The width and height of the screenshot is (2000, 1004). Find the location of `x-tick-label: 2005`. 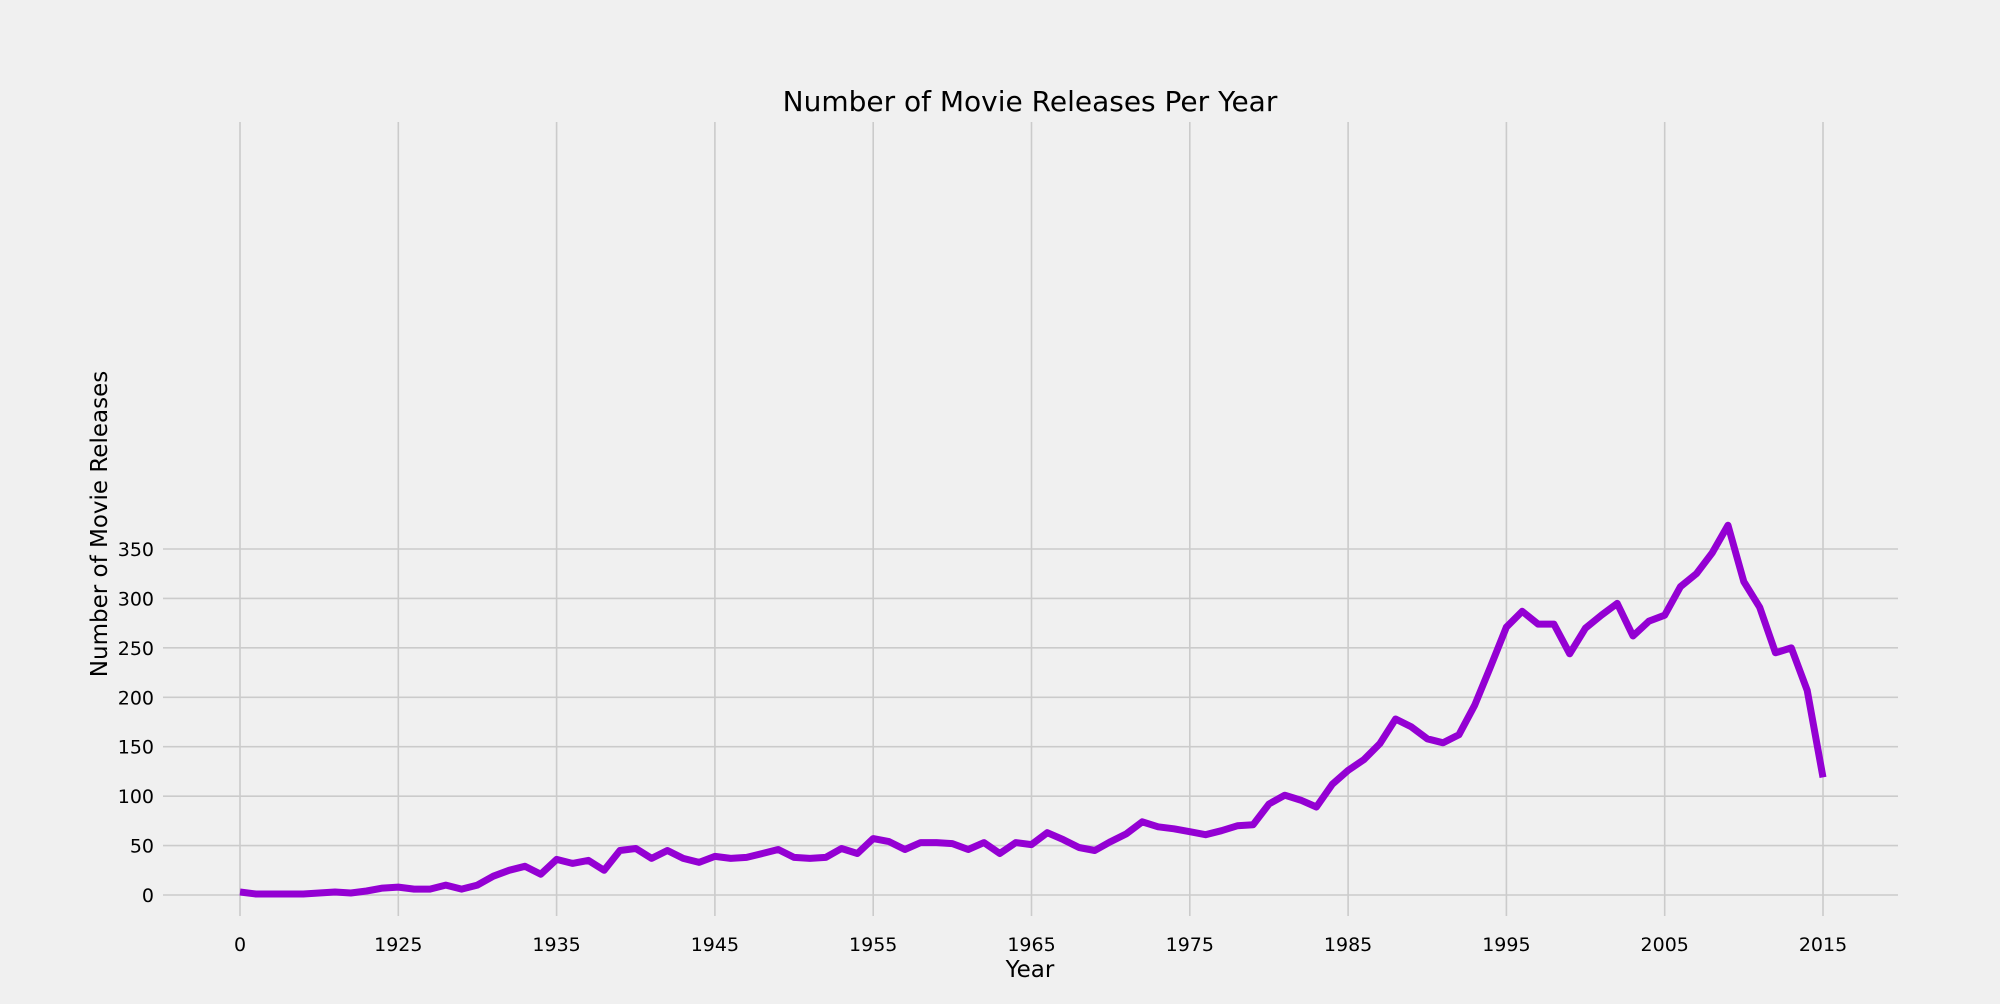

x-tick-label: 2005 is located at coordinates (1665, 945).